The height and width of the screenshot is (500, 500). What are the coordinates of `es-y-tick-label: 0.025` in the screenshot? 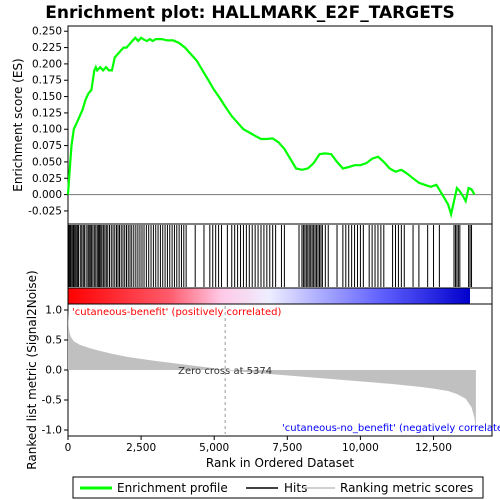 It's located at (47, 179).